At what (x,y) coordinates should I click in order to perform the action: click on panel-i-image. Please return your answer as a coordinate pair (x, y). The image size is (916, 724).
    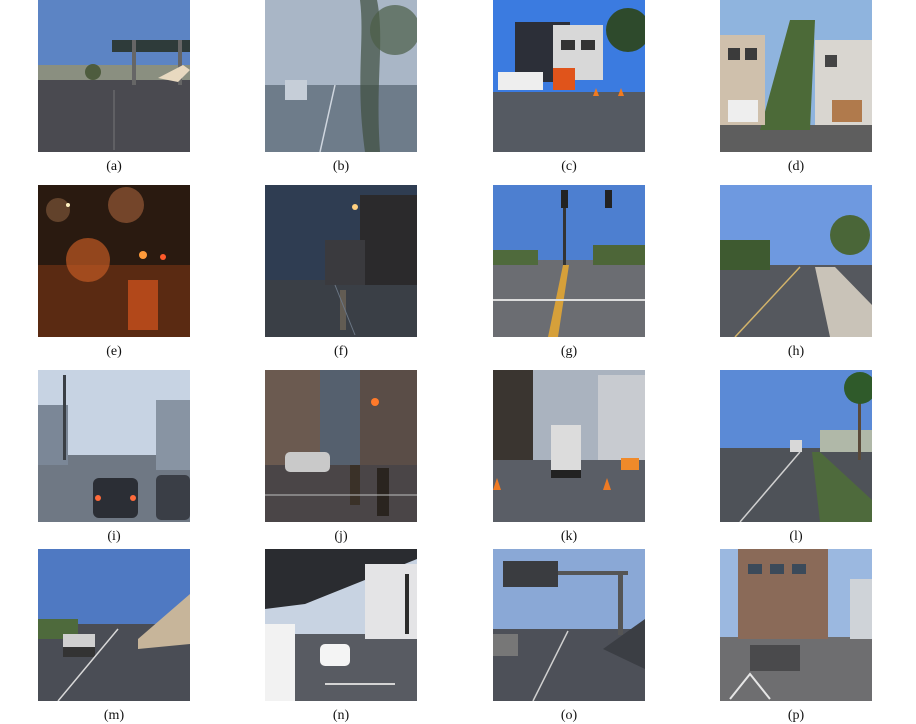
    Looking at the image, I should click on (114, 446).